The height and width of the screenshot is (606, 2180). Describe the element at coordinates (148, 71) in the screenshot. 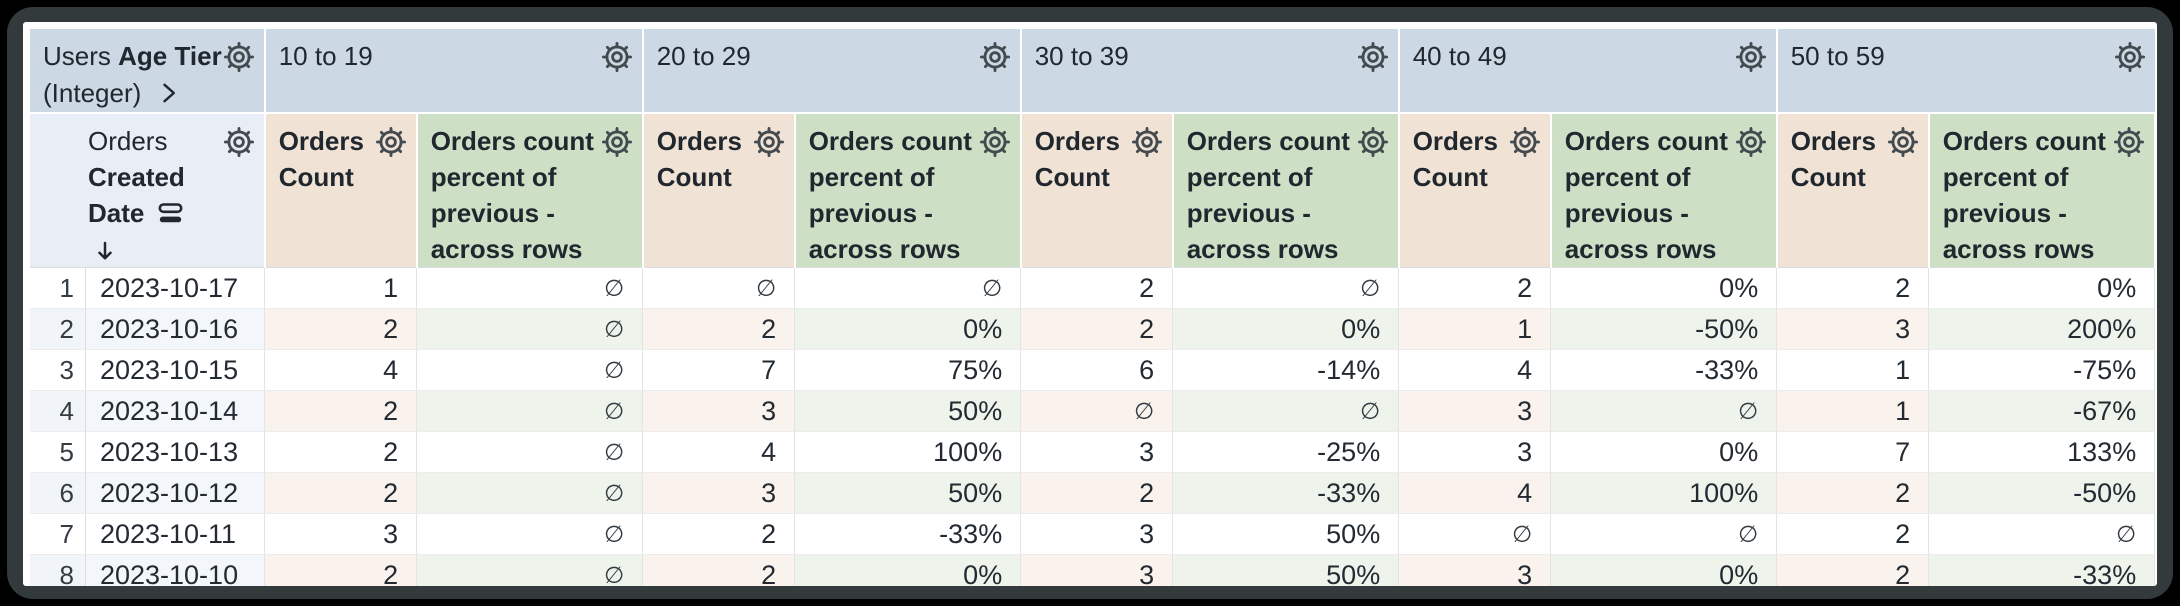

I see `pivot-dimension-header: Users Age Tier (Integer)` at that location.